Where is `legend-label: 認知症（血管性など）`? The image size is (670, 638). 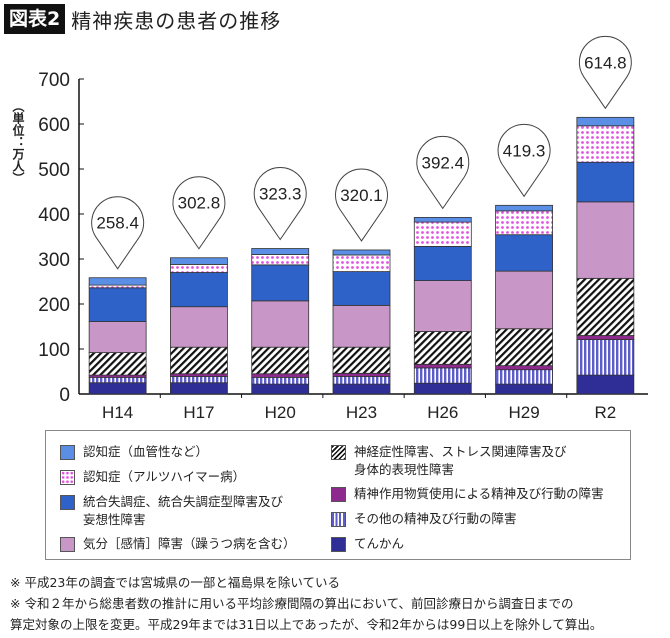
legend-label: 認知症（血管性など） is located at coordinates (146, 451).